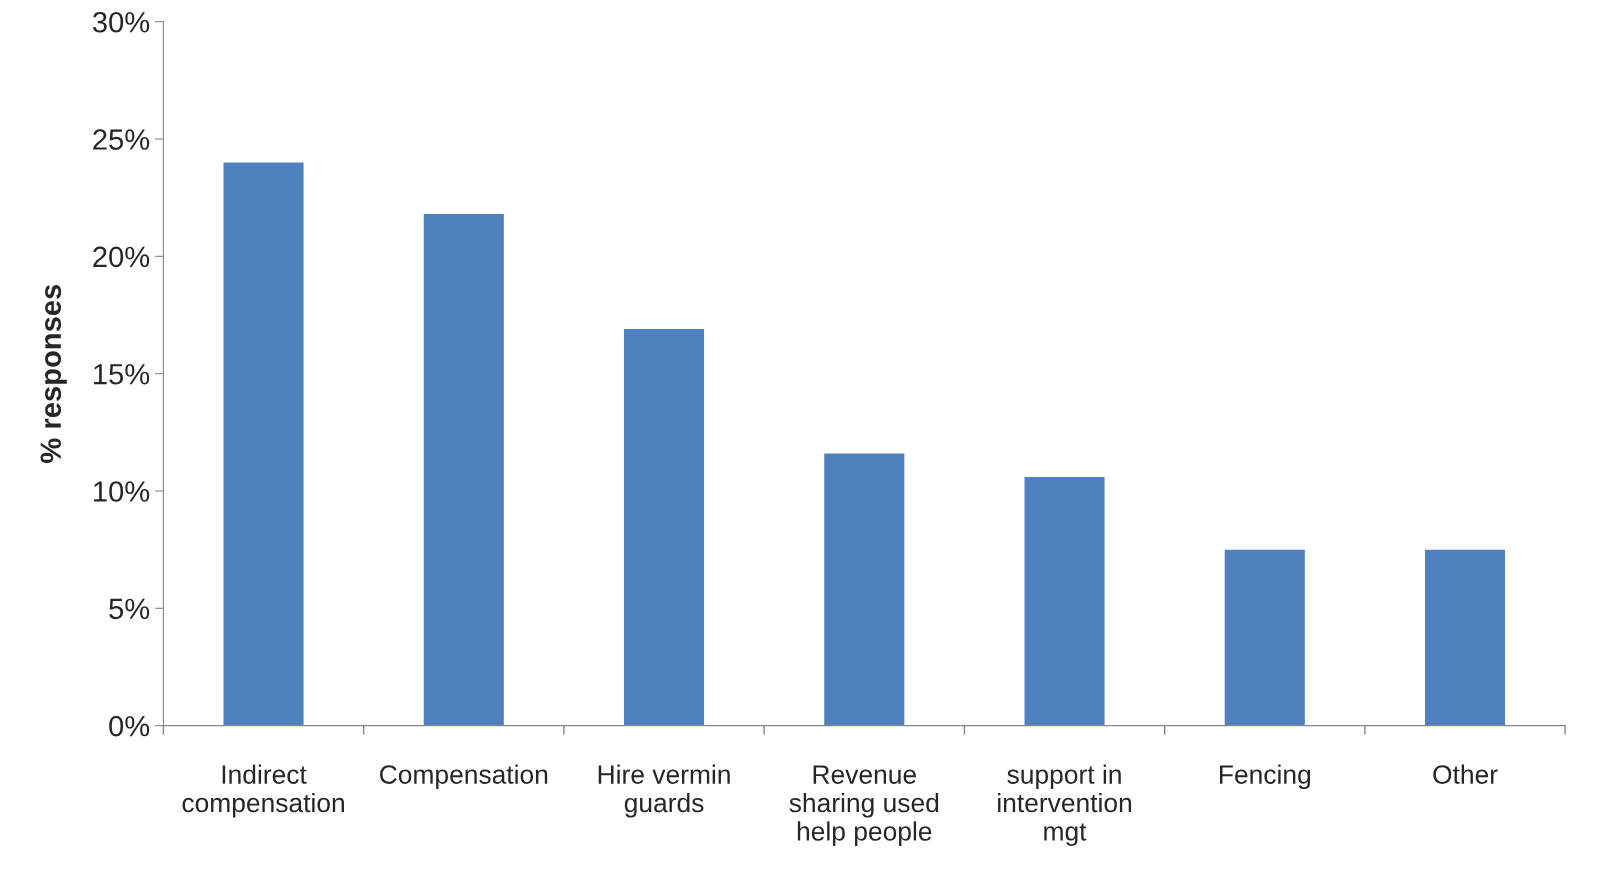  I want to click on y-tick-label: 30%, so click(121, 22).